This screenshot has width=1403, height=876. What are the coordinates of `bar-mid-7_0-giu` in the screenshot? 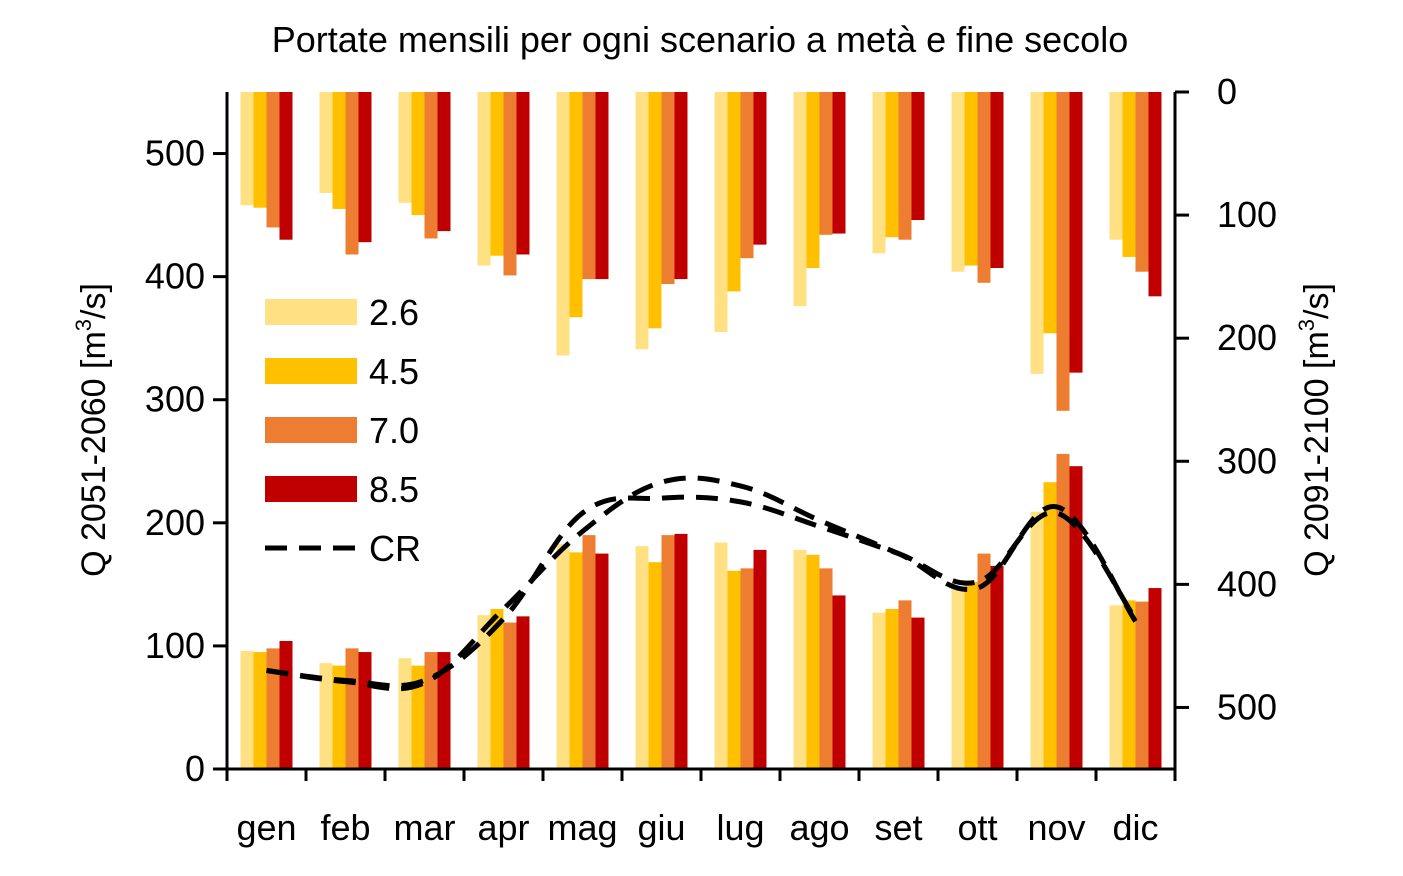 It's located at (668, 652).